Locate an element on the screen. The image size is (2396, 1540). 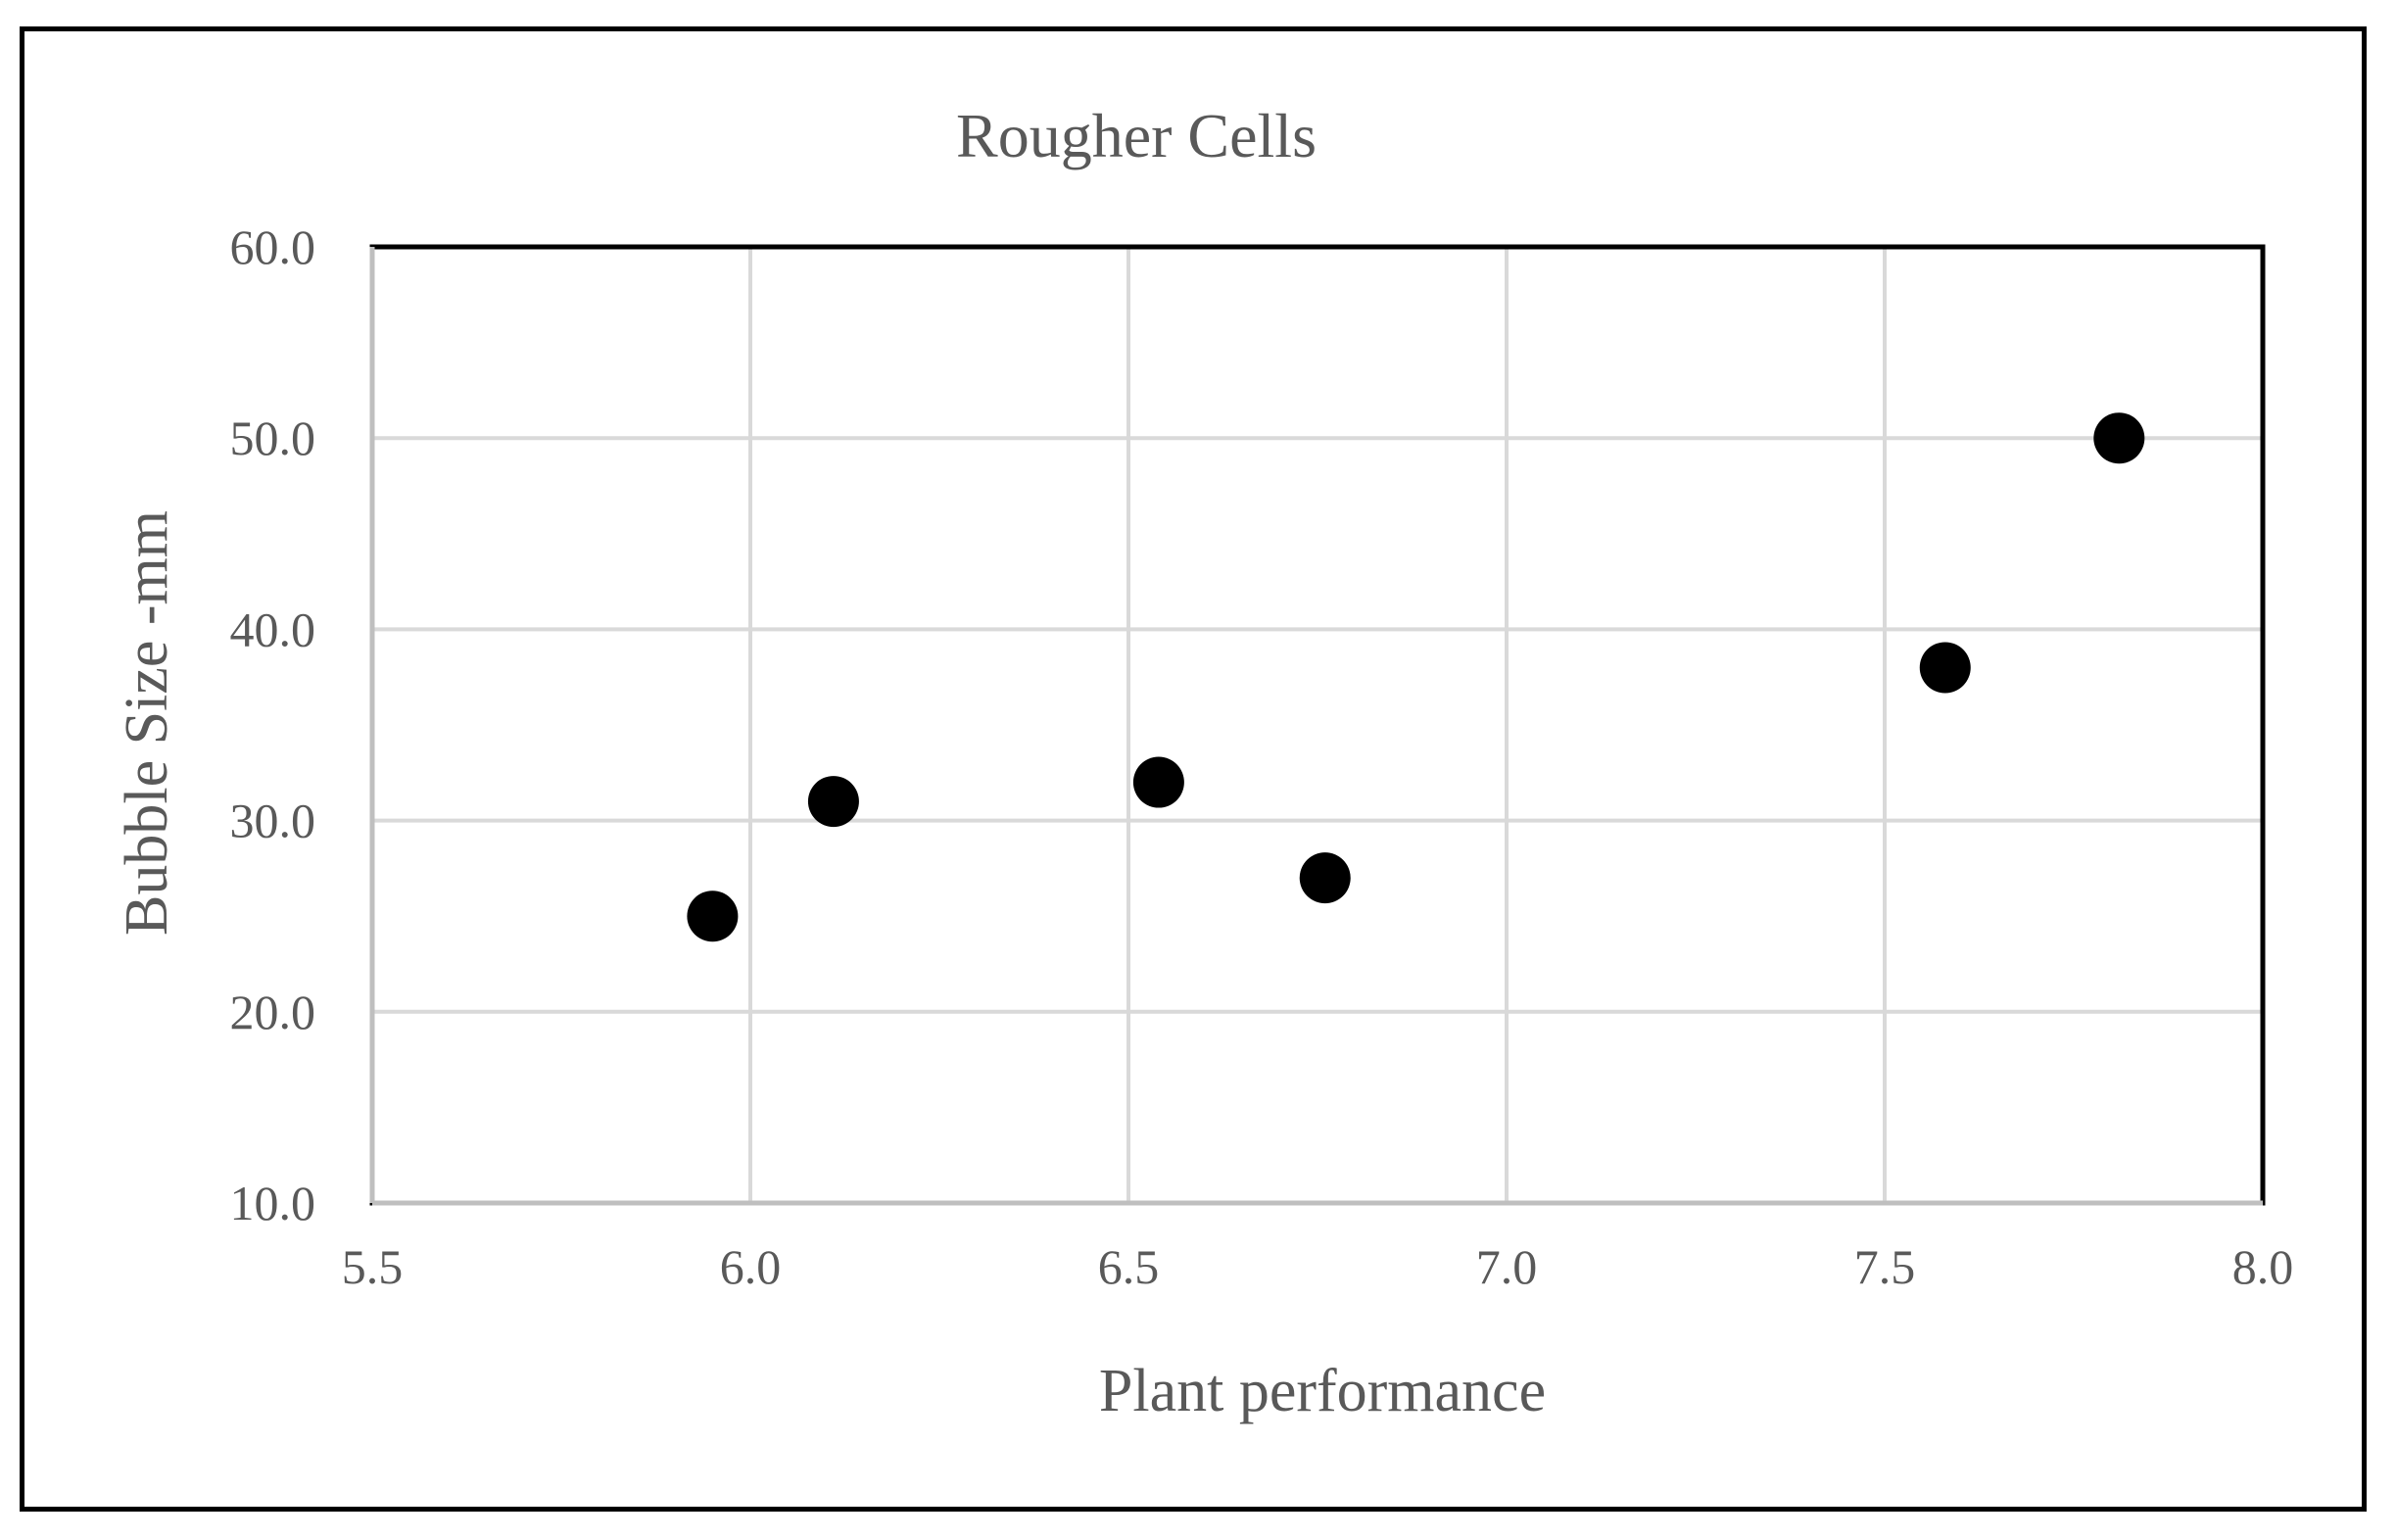
x-tick-label: 5.5 is located at coordinates (373, 1267).